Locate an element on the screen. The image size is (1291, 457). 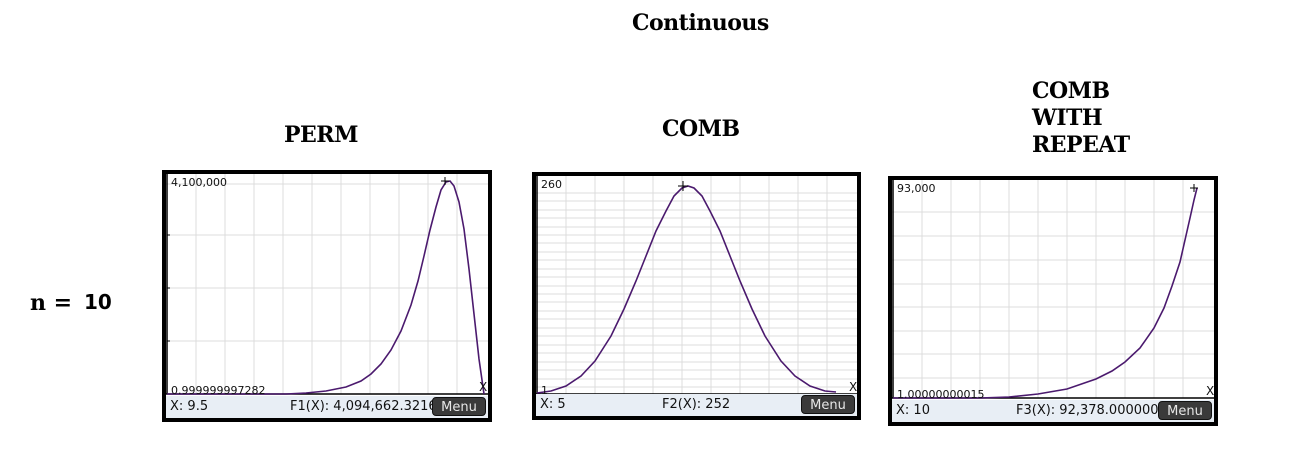
status-bar: X: 9.5 F1(X): 4,094,662.3216 Menu is located at coordinates (327, 407).